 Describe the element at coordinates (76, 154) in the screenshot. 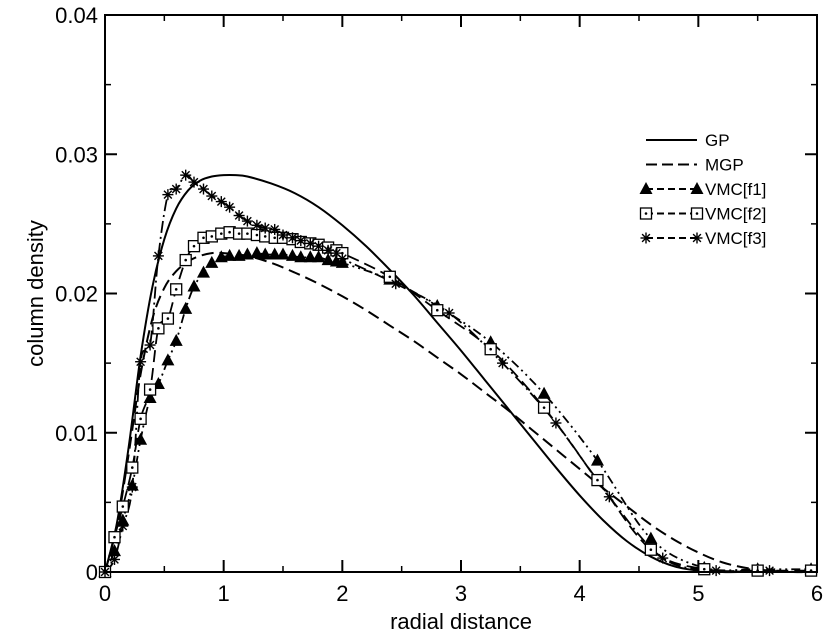

I see `y-tick-label: 0.03` at that location.